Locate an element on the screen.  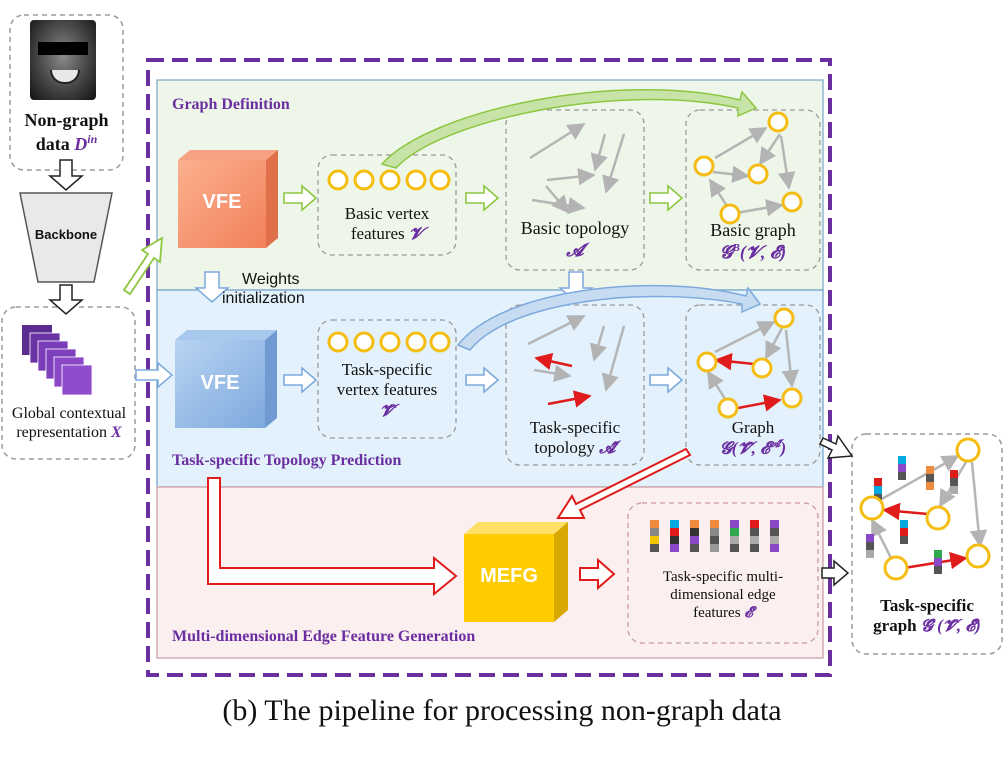
task-vertex-line2: vertex features is located at coordinates (387, 390).